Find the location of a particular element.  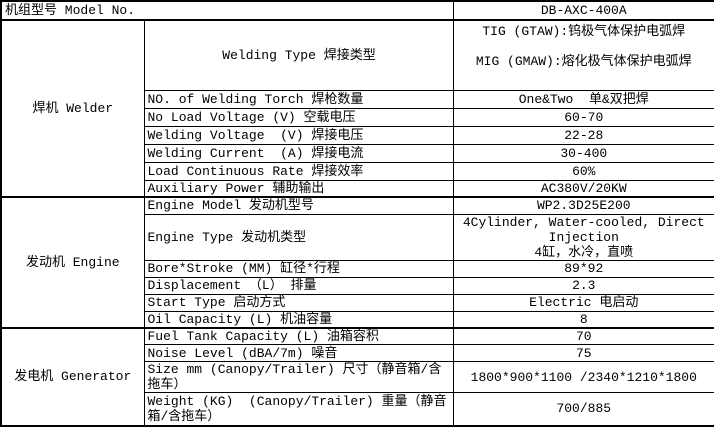

start-type-label: Start Type 启动方式 is located at coordinates (298, 302).